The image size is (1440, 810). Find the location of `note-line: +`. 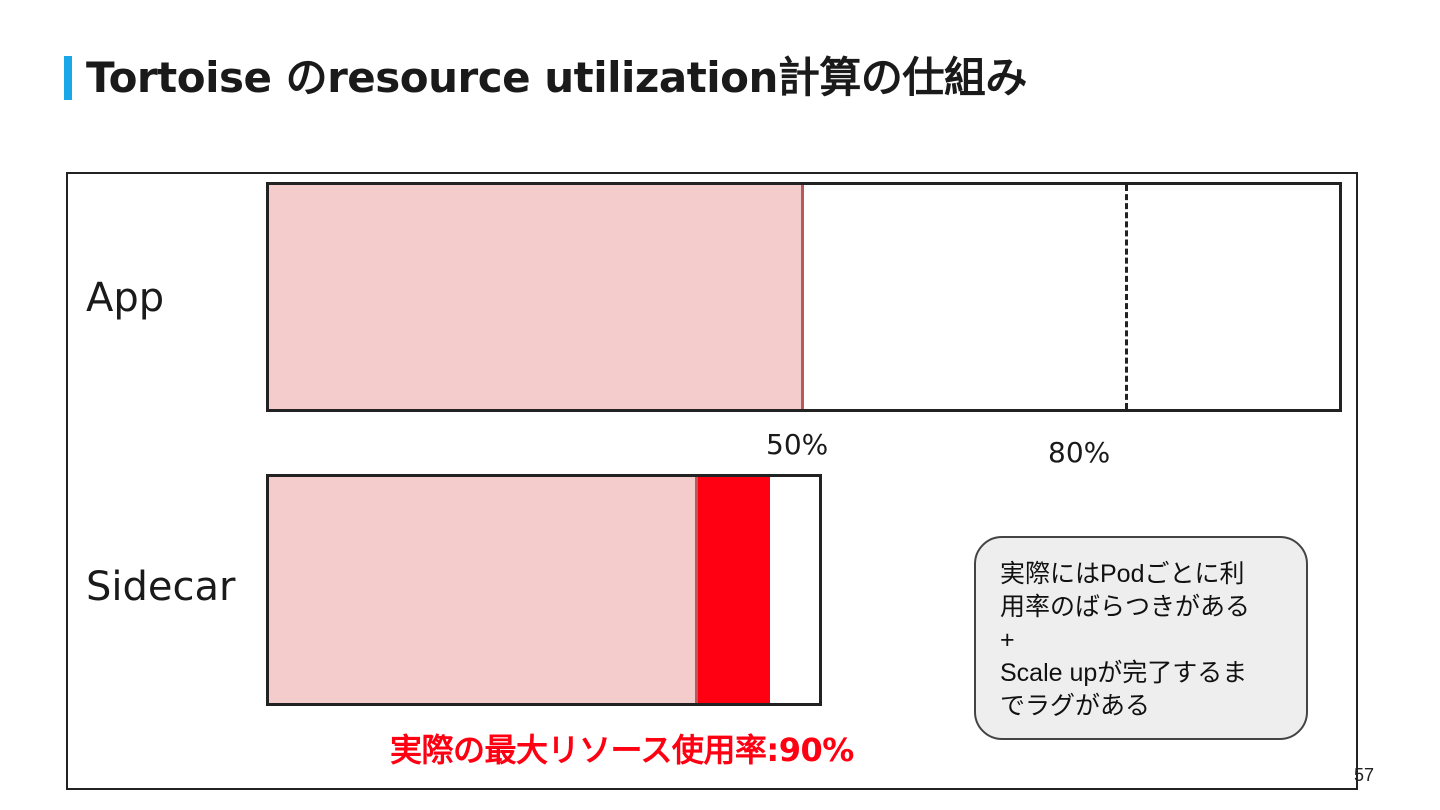

note-line: + is located at coordinates (1007, 640).